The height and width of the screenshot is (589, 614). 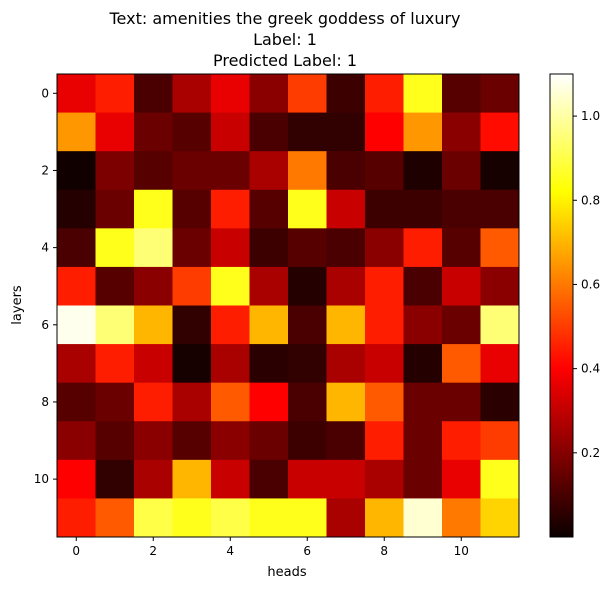 I want to click on x-axis-label: heads, so click(x=286, y=572).